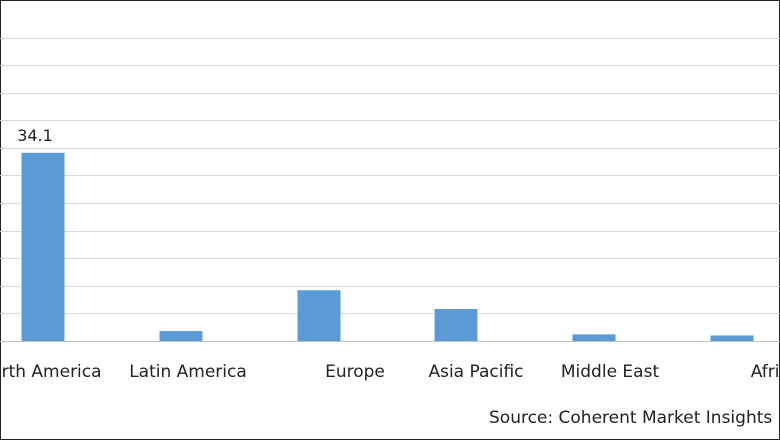 Image resolution: width=780 pixels, height=440 pixels. What do you see at coordinates (319, 315) in the screenshot?
I see `bar-europe` at bounding box center [319, 315].